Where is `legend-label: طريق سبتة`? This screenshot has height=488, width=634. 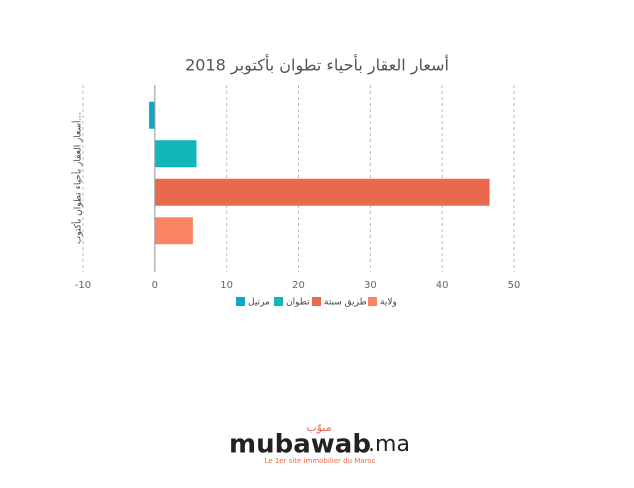 legend-label: طريق سبتة is located at coordinates (345, 303).